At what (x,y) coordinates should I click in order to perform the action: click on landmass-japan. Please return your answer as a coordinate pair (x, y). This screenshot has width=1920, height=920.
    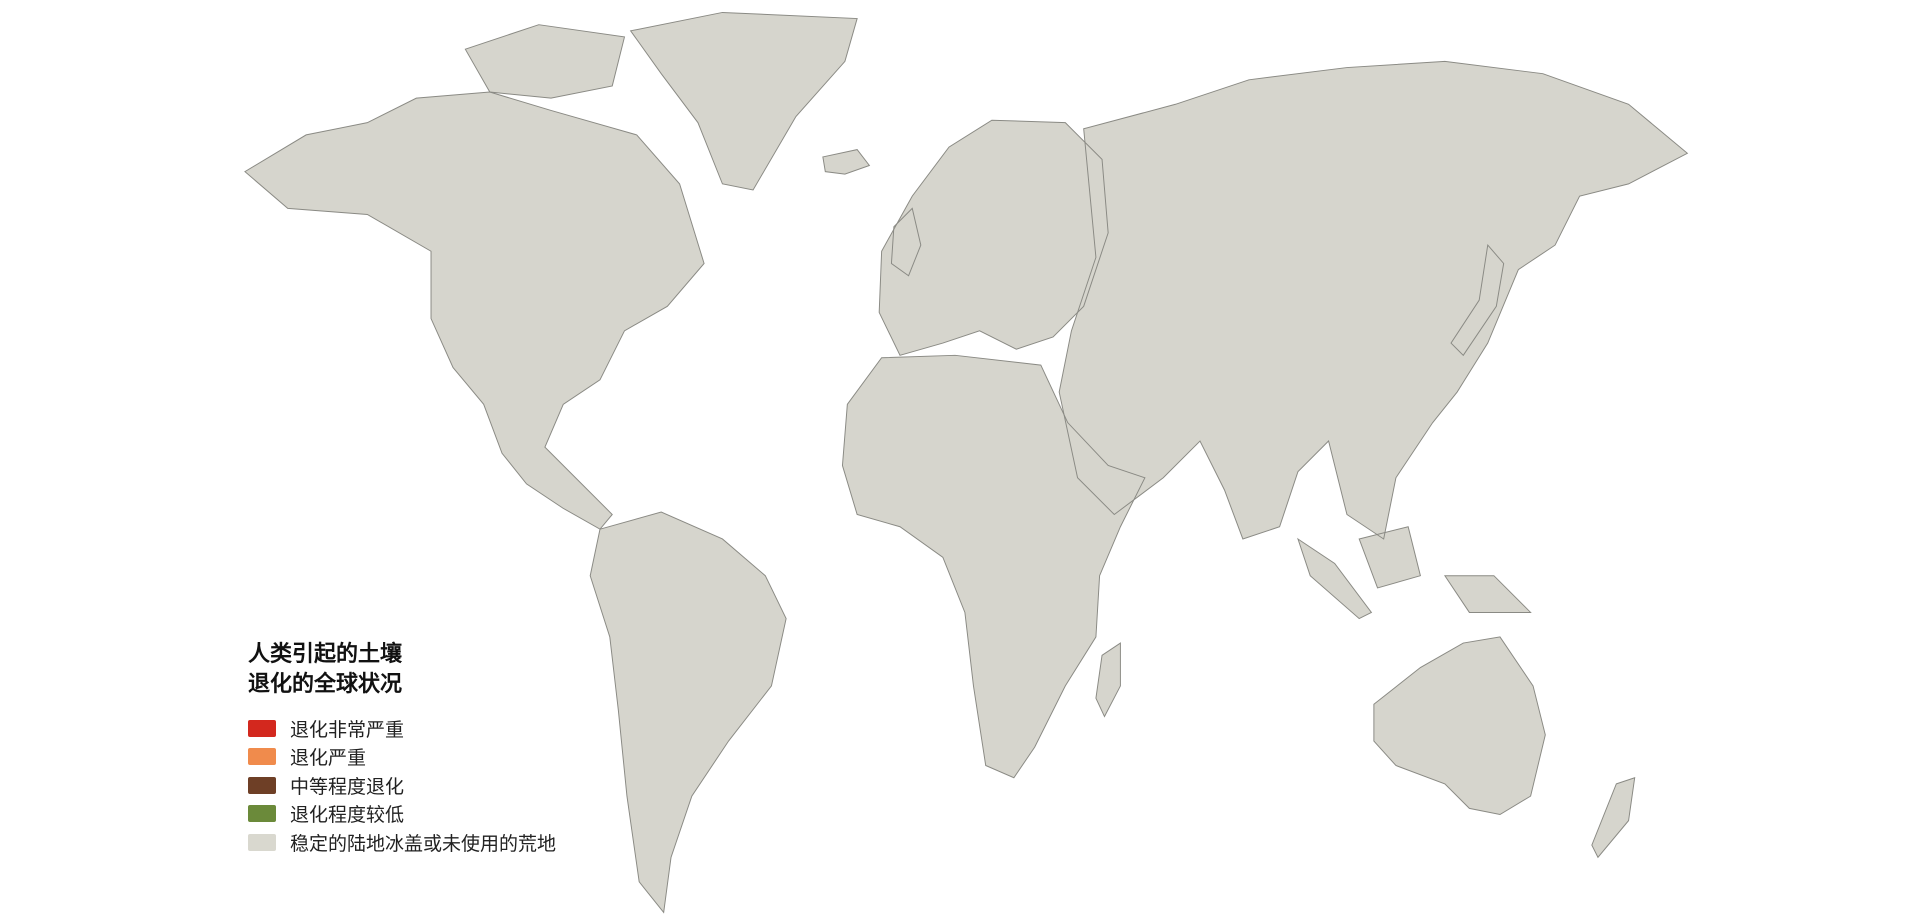
    Looking at the image, I should click on (1477, 300).